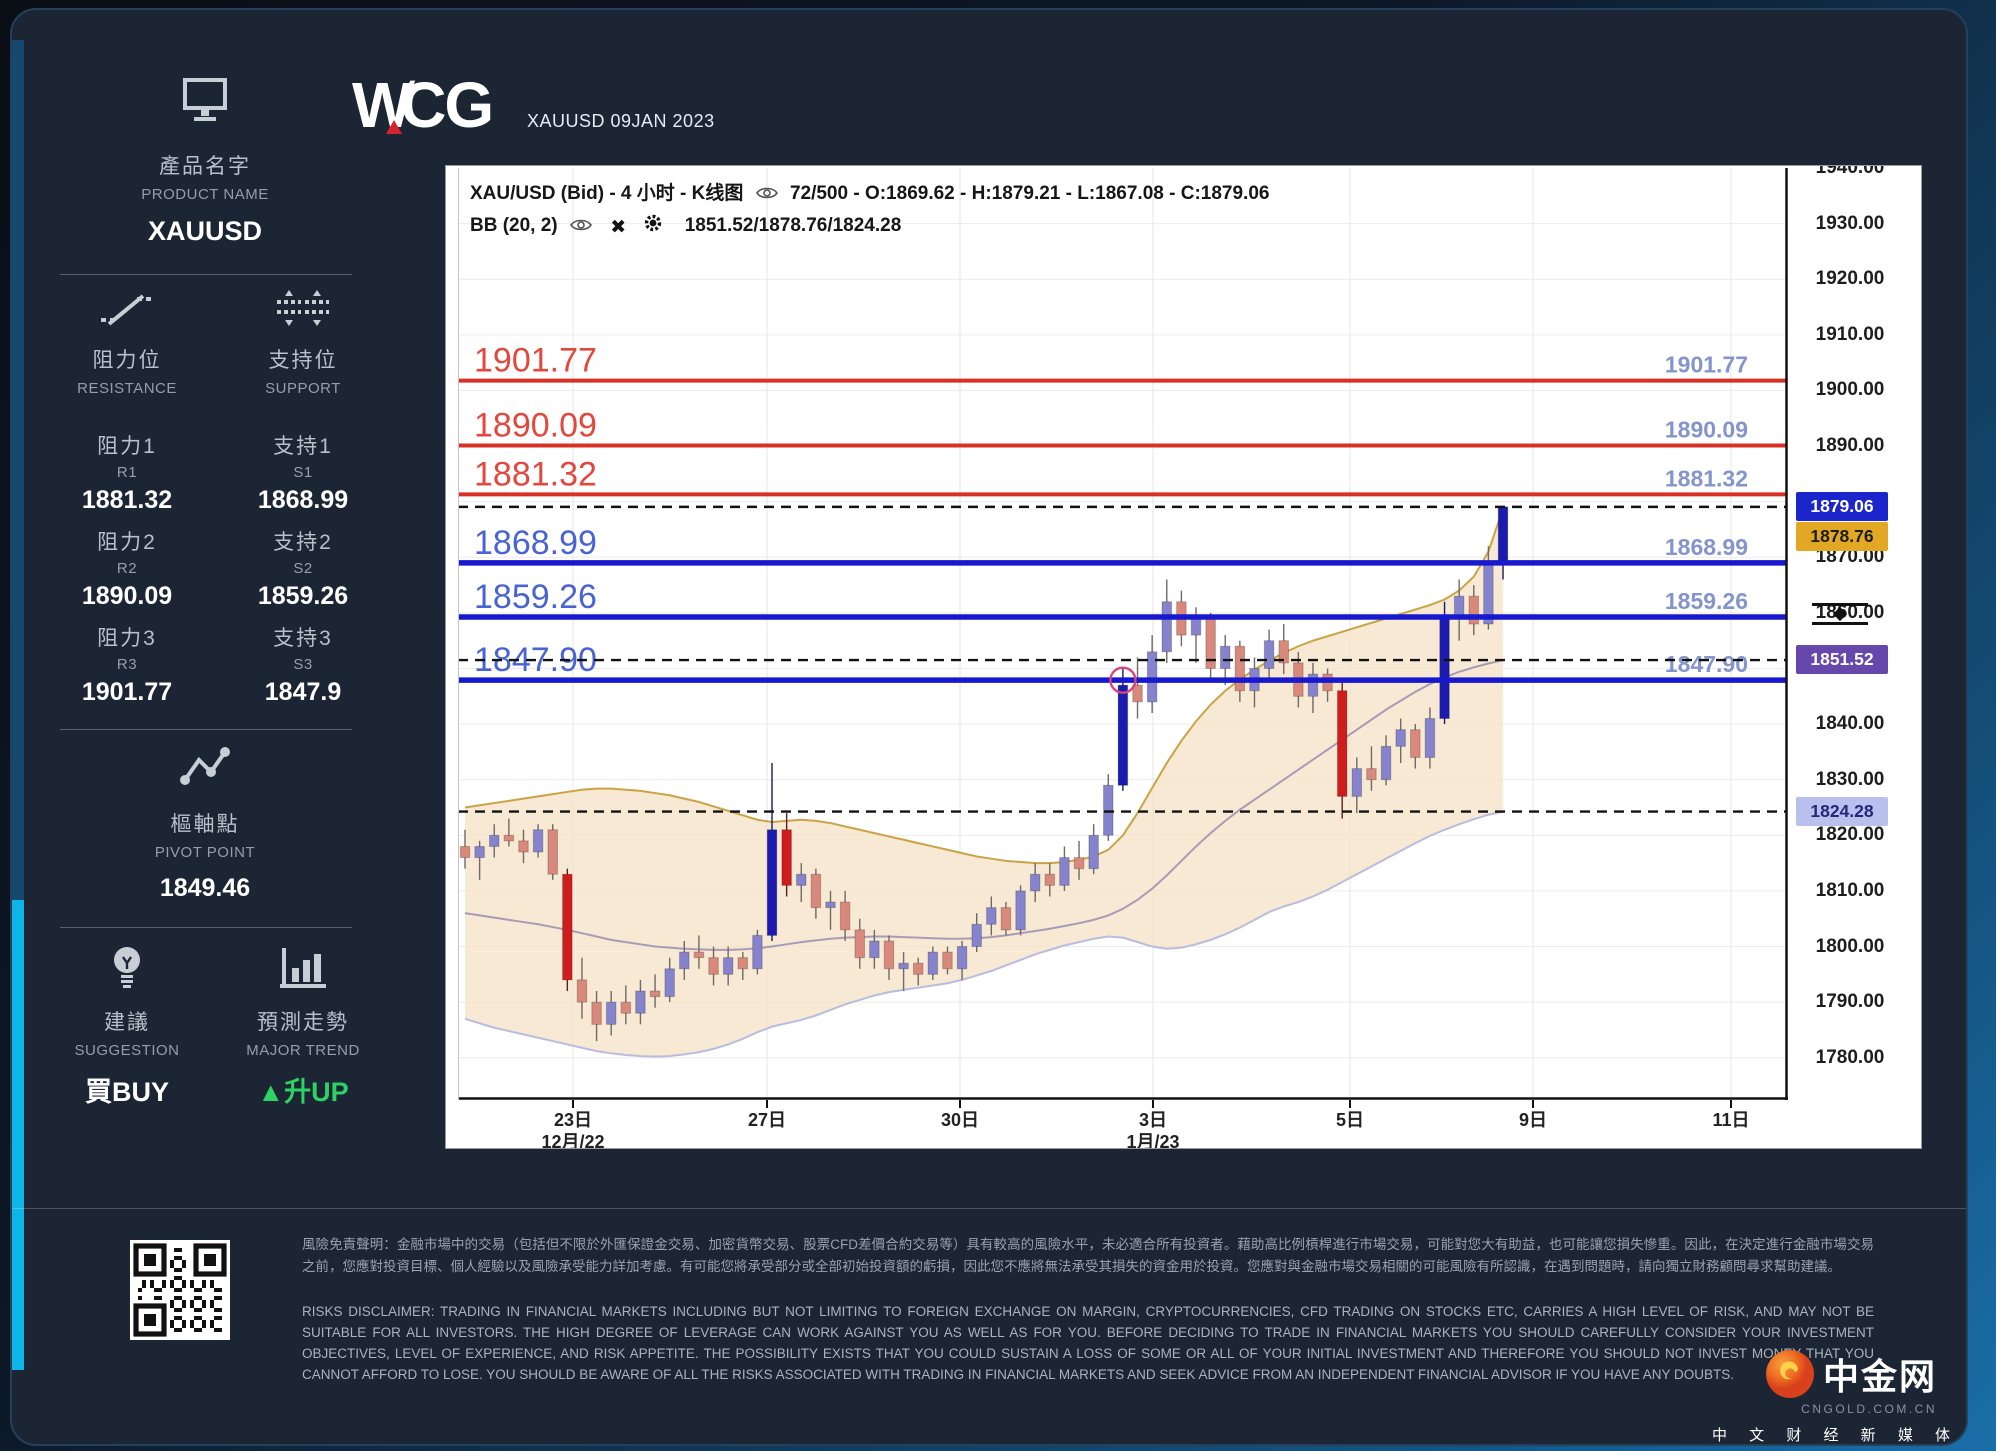  I want to click on left-accent-strip-dark, so click(18, 470).